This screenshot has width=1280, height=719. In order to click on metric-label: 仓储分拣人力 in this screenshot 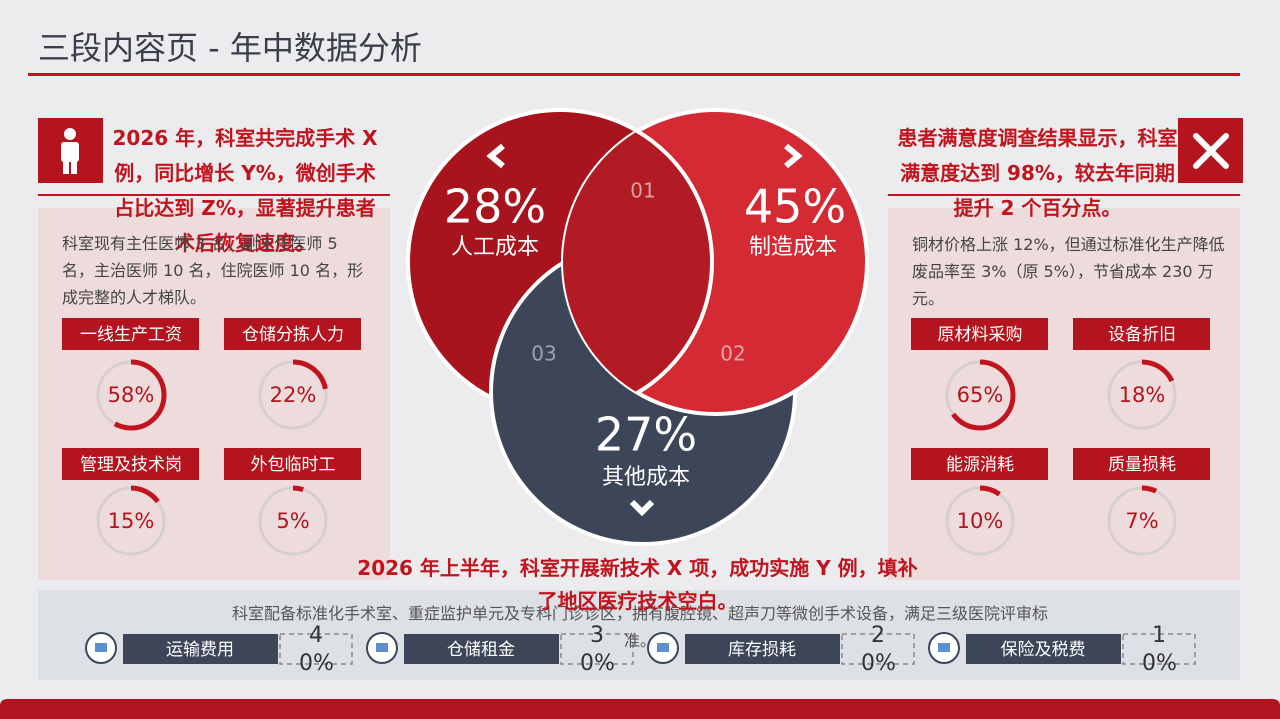, I will do `click(293, 335)`.